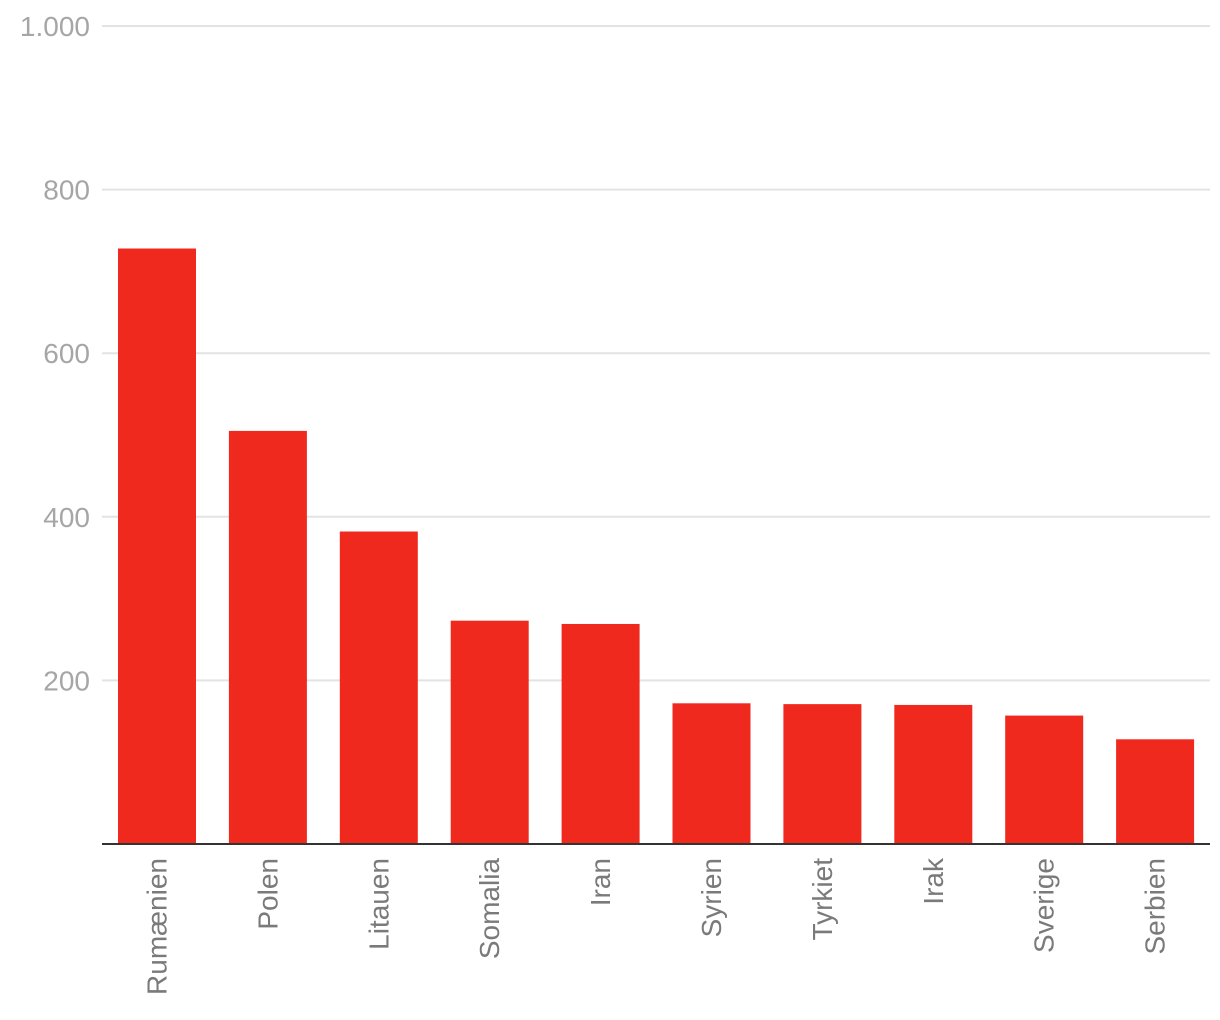 This screenshot has width=1220, height=1020. I want to click on y-tick-label: 600, so click(66, 353).